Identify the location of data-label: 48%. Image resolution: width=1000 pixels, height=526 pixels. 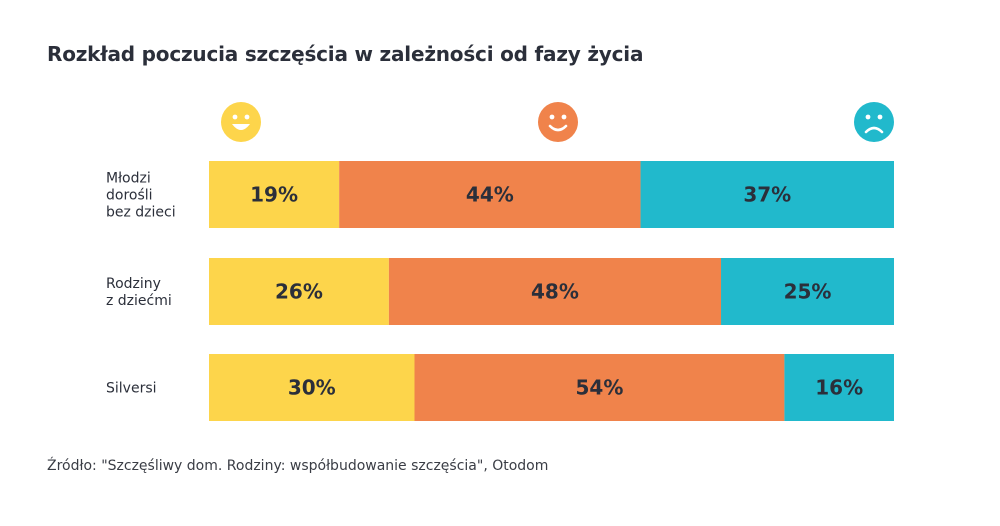
(555, 292).